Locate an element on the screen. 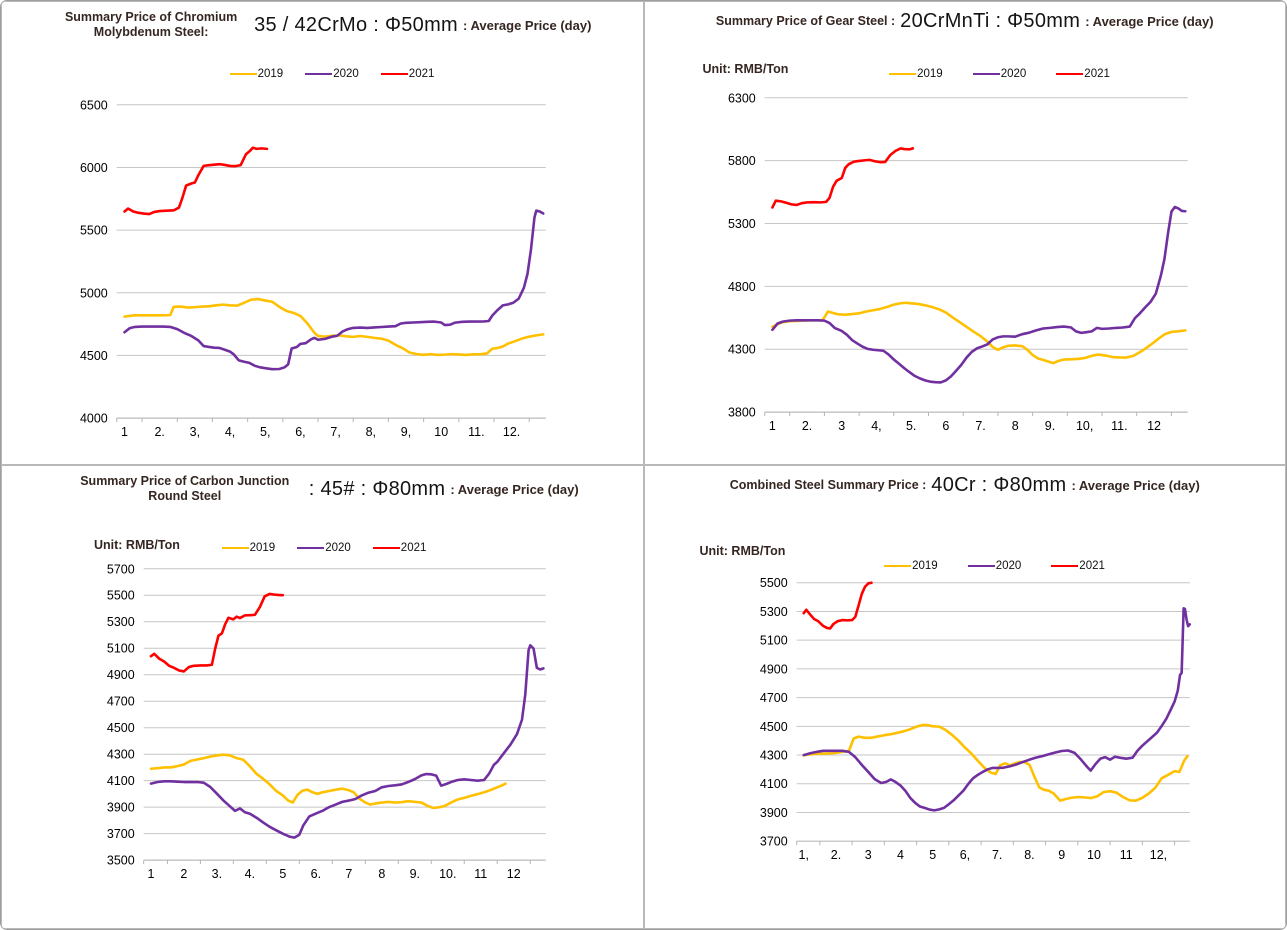 The height and width of the screenshot is (930, 1287). svg-text: 5800 is located at coordinates (741, 161).